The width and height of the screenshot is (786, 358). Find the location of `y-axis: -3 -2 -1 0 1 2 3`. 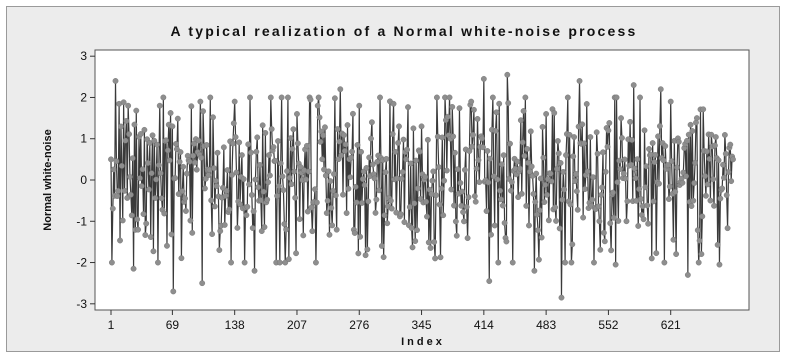

y-axis: -3 -2 -1 0 1 2 3 is located at coordinates (85, 180).